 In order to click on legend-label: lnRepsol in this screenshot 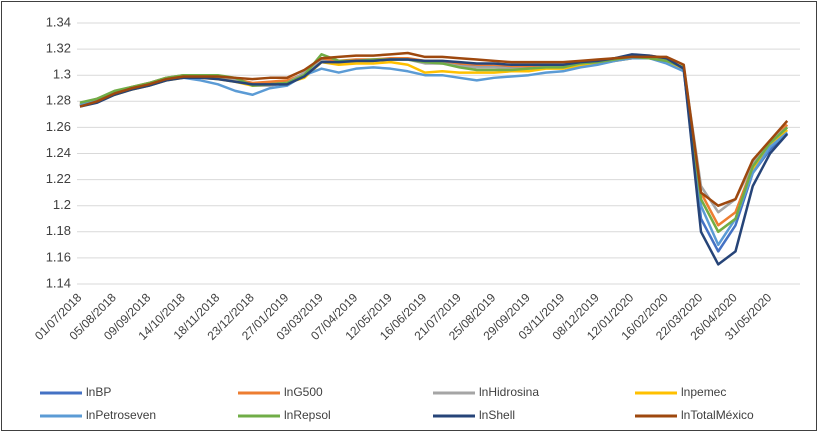, I will do `click(307, 415)`.